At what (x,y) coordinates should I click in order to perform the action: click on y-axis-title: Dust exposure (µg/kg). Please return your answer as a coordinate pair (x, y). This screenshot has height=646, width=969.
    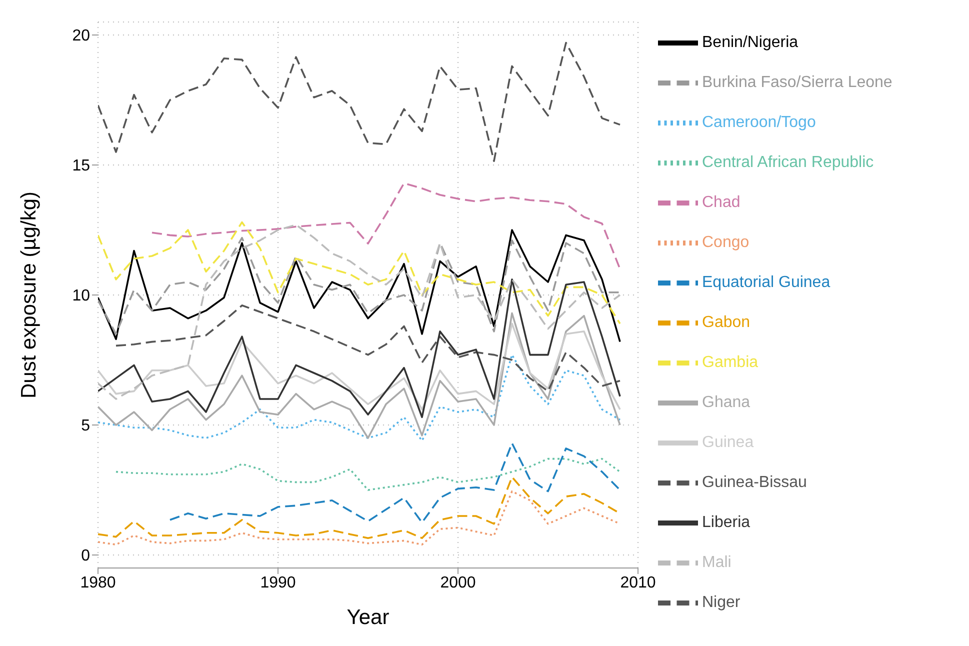
    Looking at the image, I should click on (28, 295).